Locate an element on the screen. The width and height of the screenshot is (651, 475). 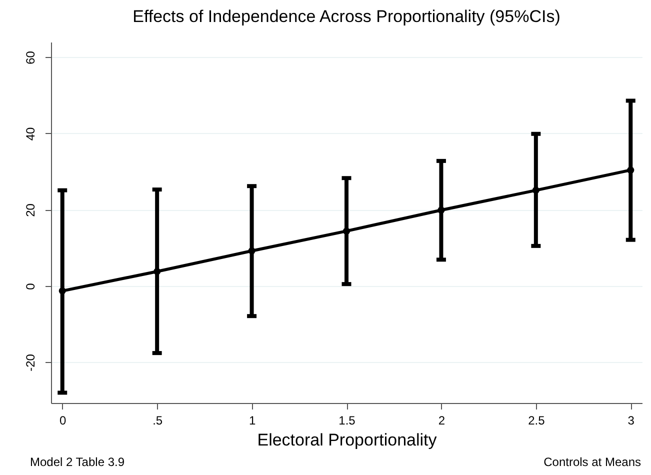
x-tick-label: 1.5 is located at coordinates (347, 421).